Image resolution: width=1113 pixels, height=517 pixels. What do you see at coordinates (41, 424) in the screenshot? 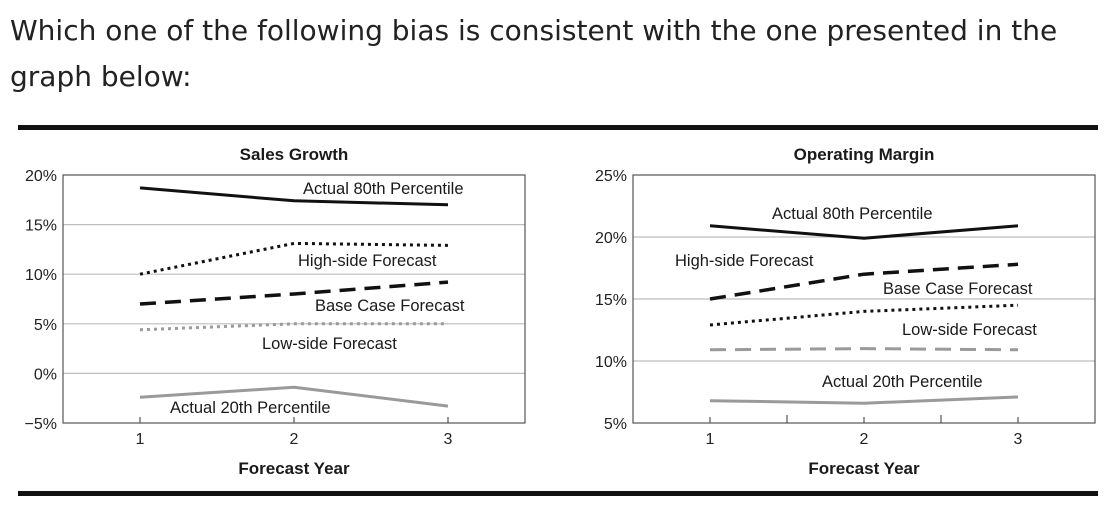
I see `y-tick-label: −5%` at bounding box center [41, 424].